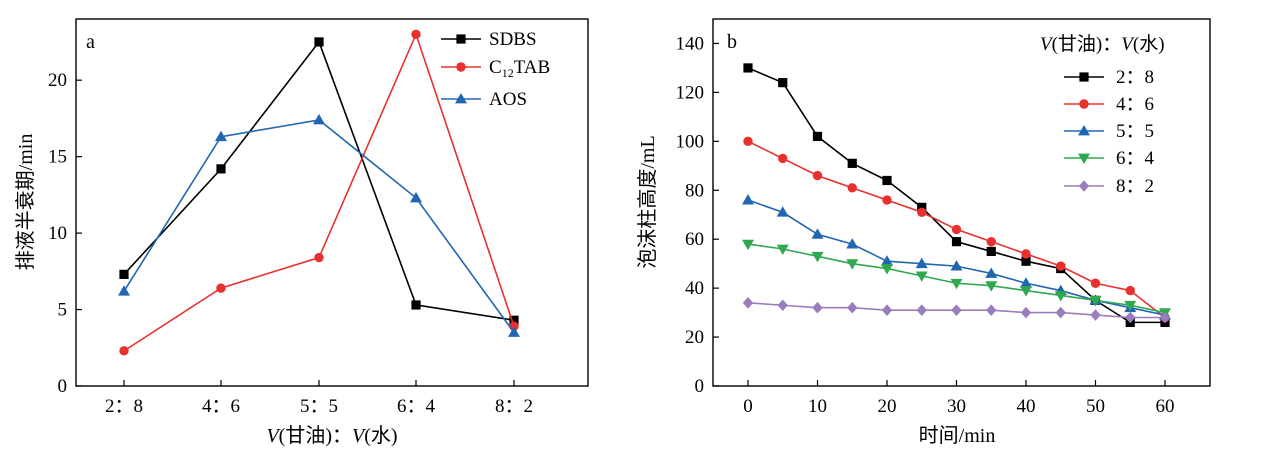 The height and width of the screenshot is (457, 1269). I want to click on chart-b-panel-label: b, so click(732, 42).